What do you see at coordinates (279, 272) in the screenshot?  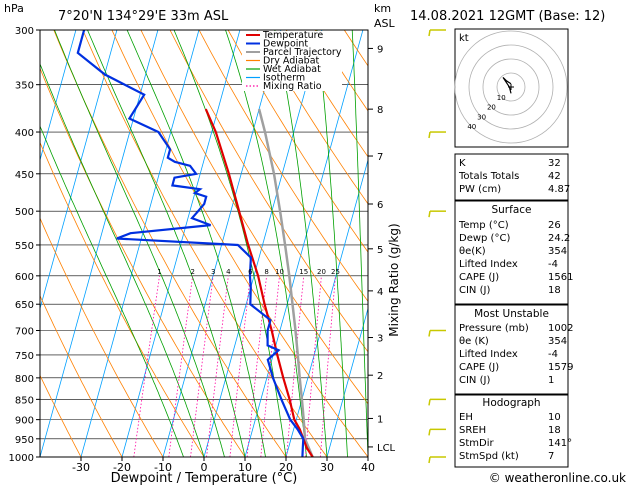 I see `mixing-ratio-label: 10` at bounding box center [279, 272].